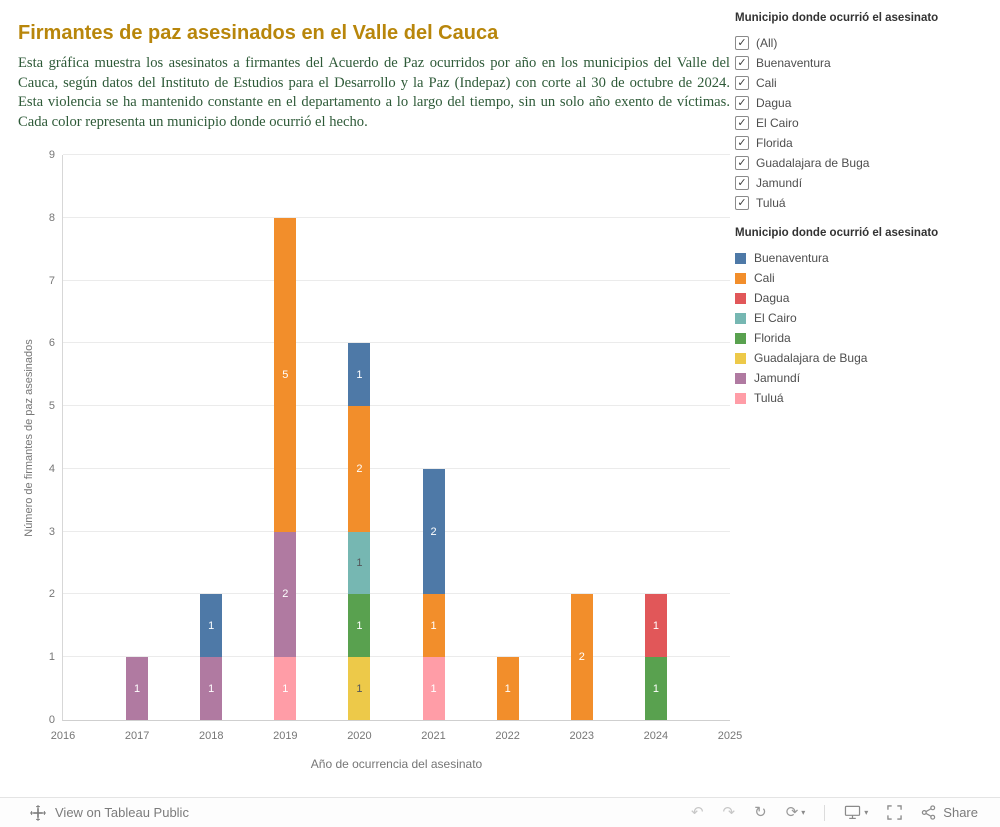 This screenshot has height=827, width=1000. What do you see at coordinates (769, 398) in the screenshot?
I see `legend-item-label: Tuluá` at bounding box center [769, 398].